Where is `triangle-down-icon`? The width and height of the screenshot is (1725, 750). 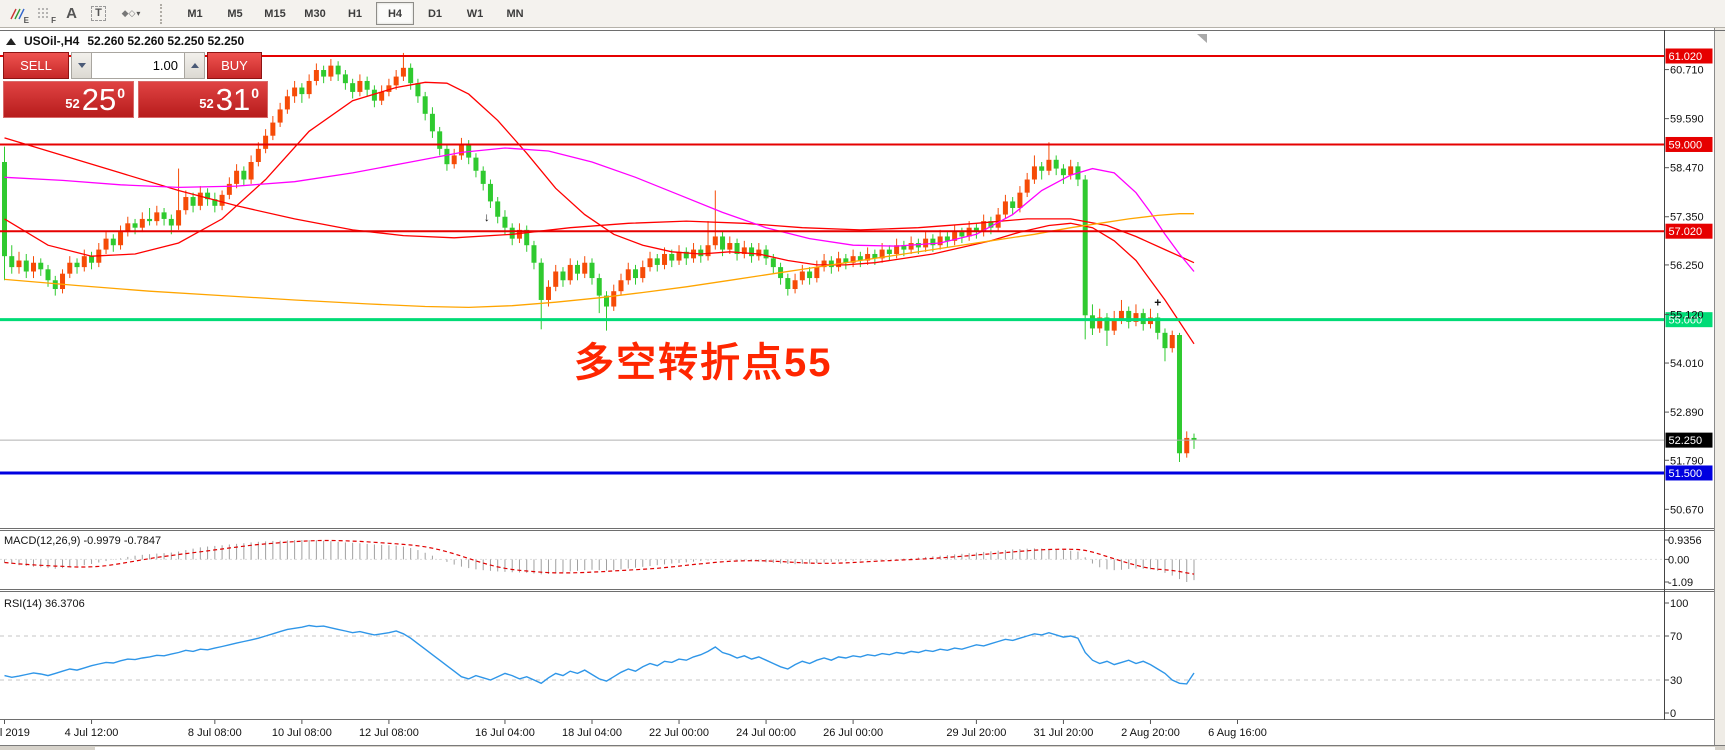 triangle-down-icon is located at coordinates (81, 65).